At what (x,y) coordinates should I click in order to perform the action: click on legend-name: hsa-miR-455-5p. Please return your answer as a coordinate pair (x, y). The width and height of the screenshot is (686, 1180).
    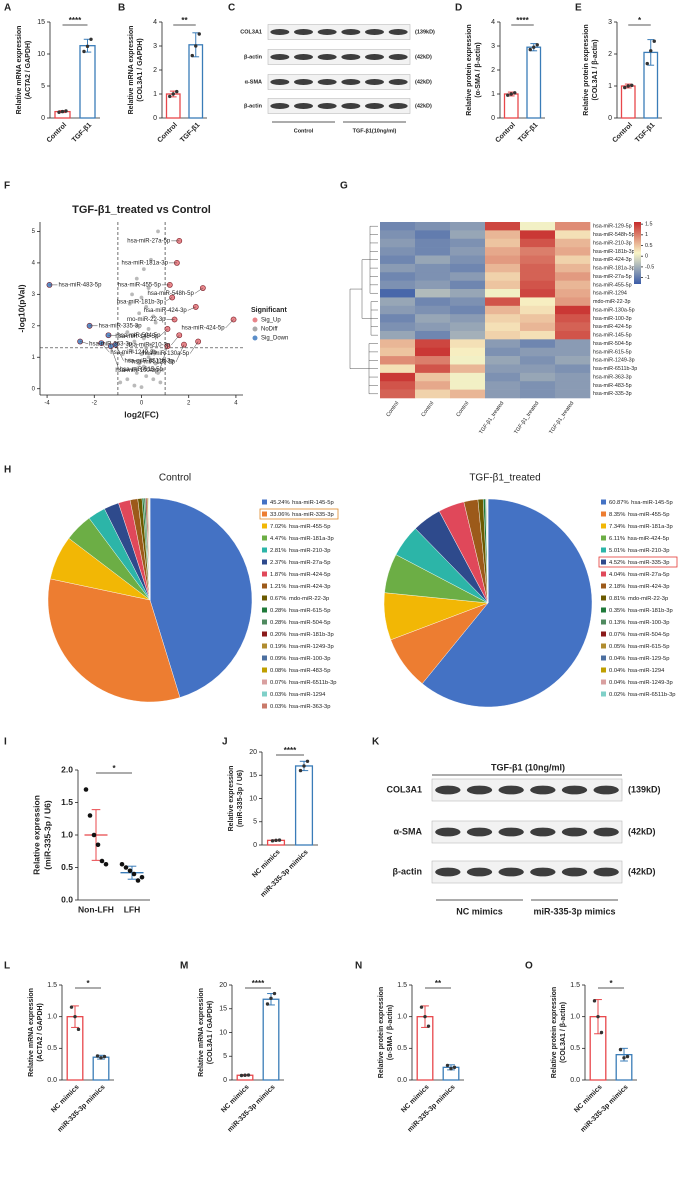
    Looking at the image, I should click on (649, 515).